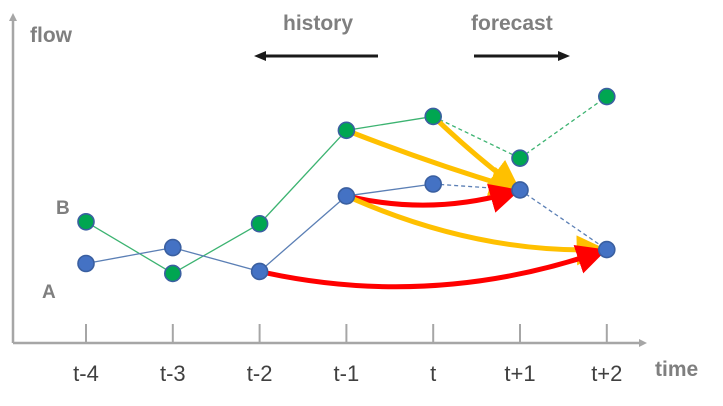  What do you see at coordinates (49, 292) in the screenshot?
I see `series-a-label: A` at bounding box center [49, 292].